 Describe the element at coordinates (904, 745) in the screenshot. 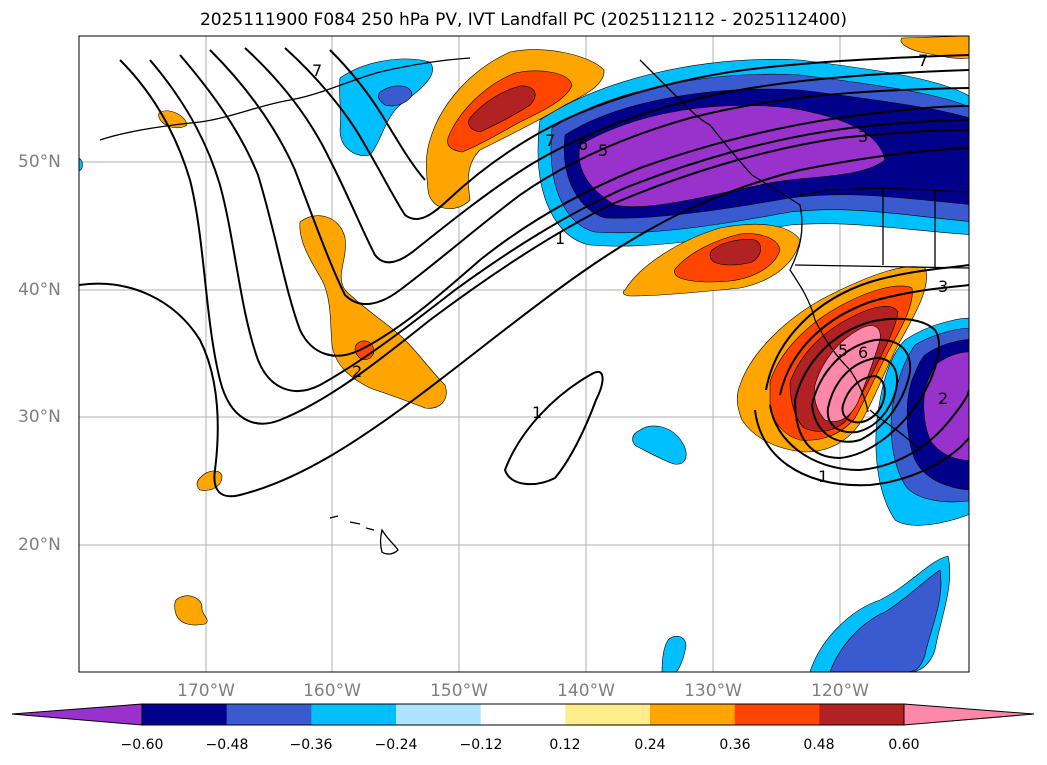

I see `colorbar-tick: 0.60` at that location.